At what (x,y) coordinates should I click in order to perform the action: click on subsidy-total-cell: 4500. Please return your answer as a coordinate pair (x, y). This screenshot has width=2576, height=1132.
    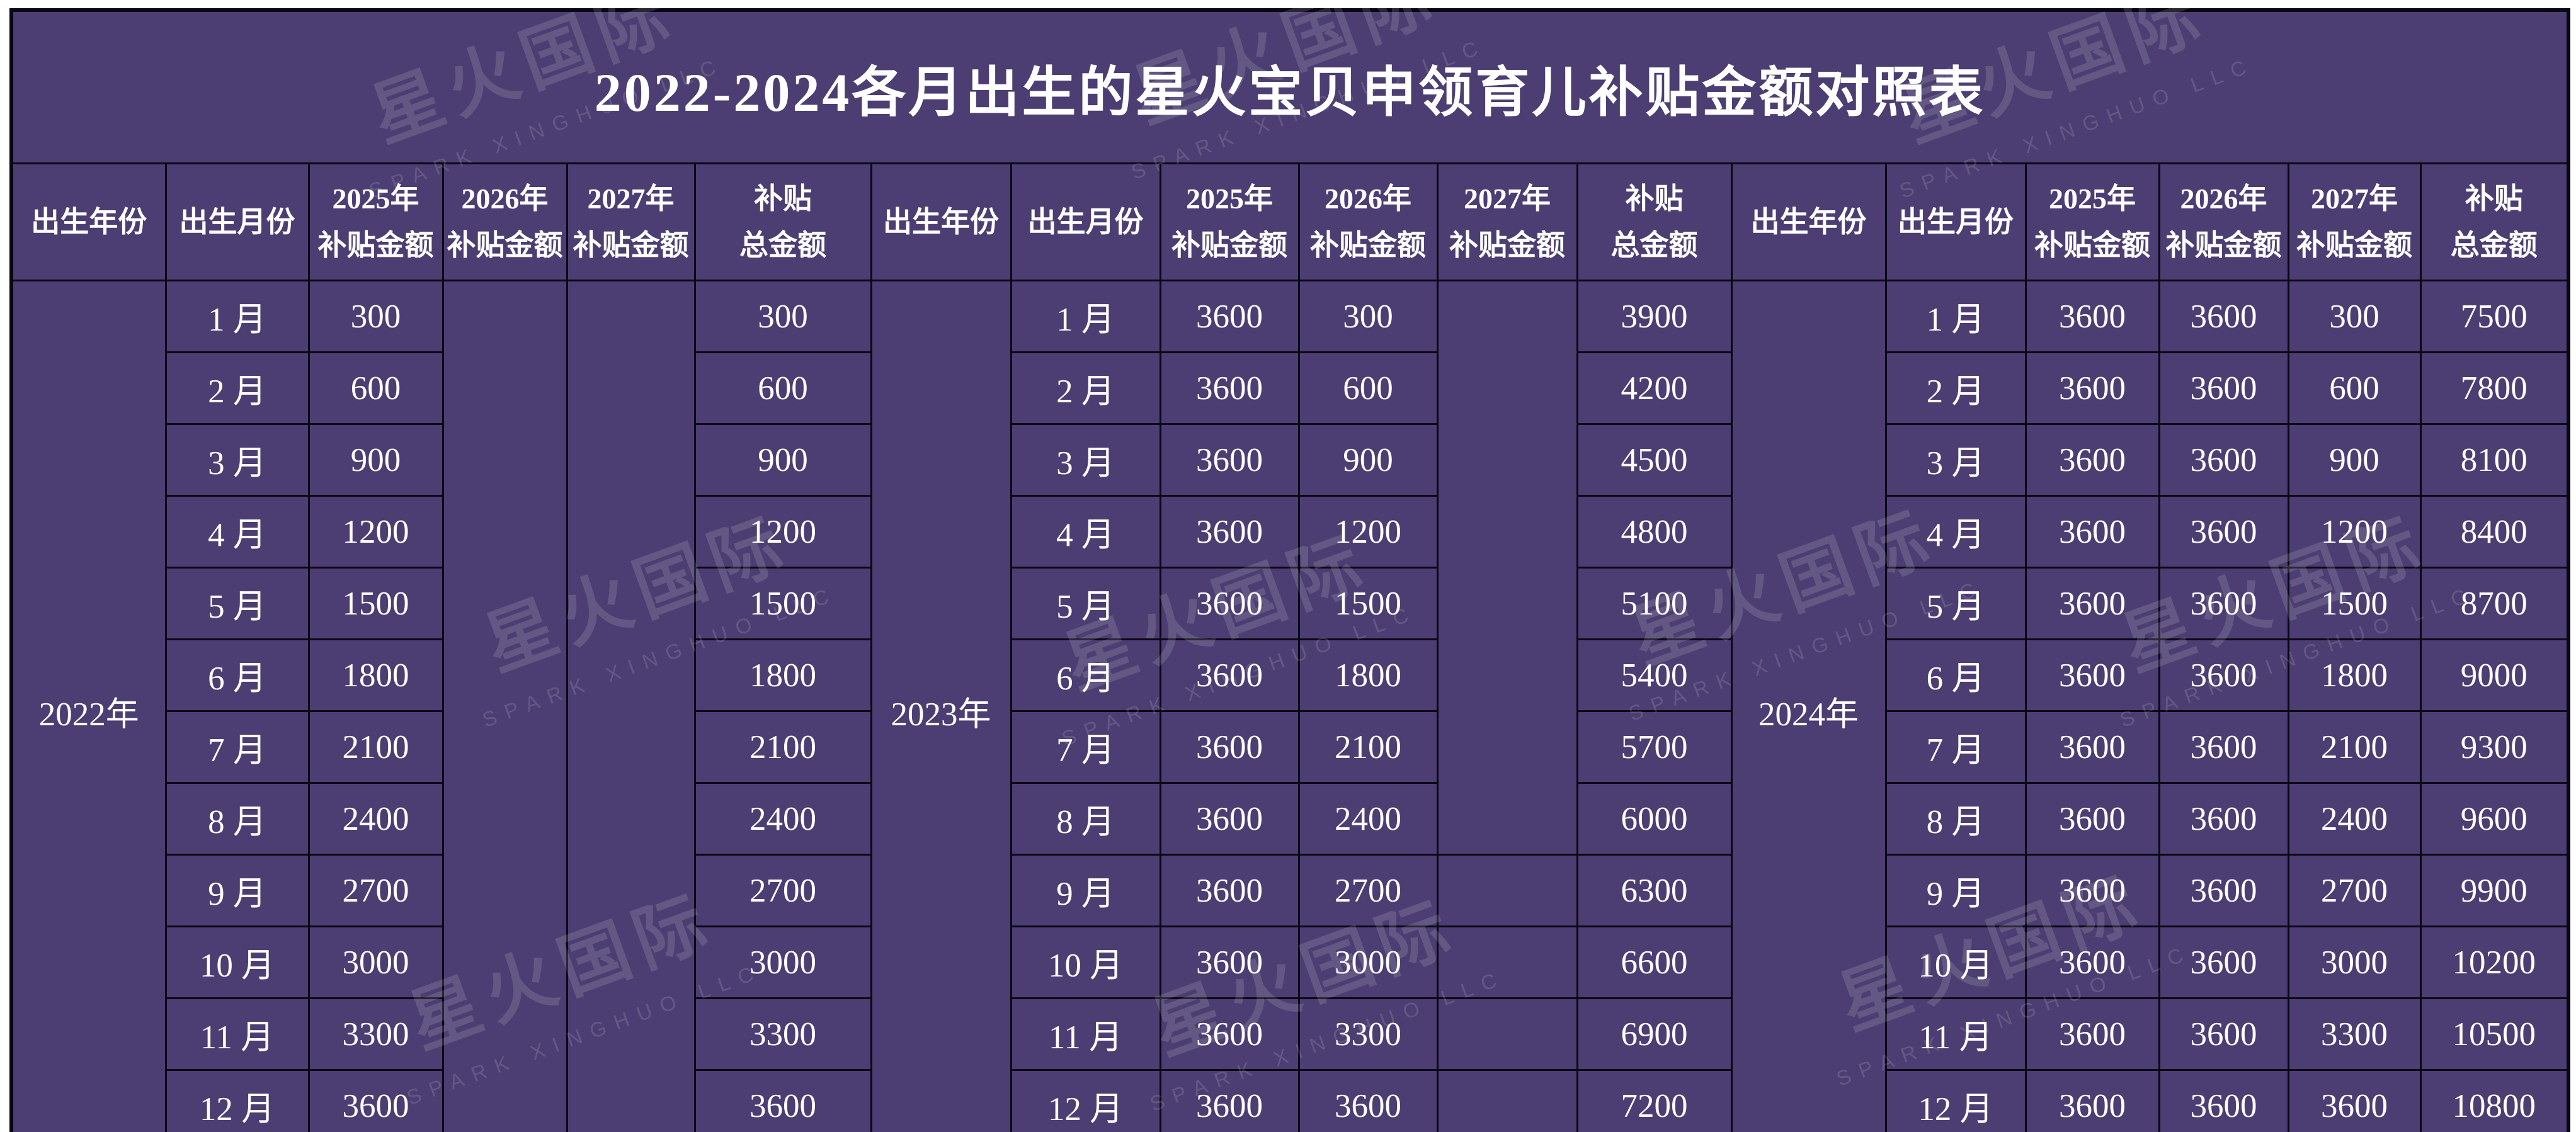
    Looking at the image, I should click on (1654, 460).